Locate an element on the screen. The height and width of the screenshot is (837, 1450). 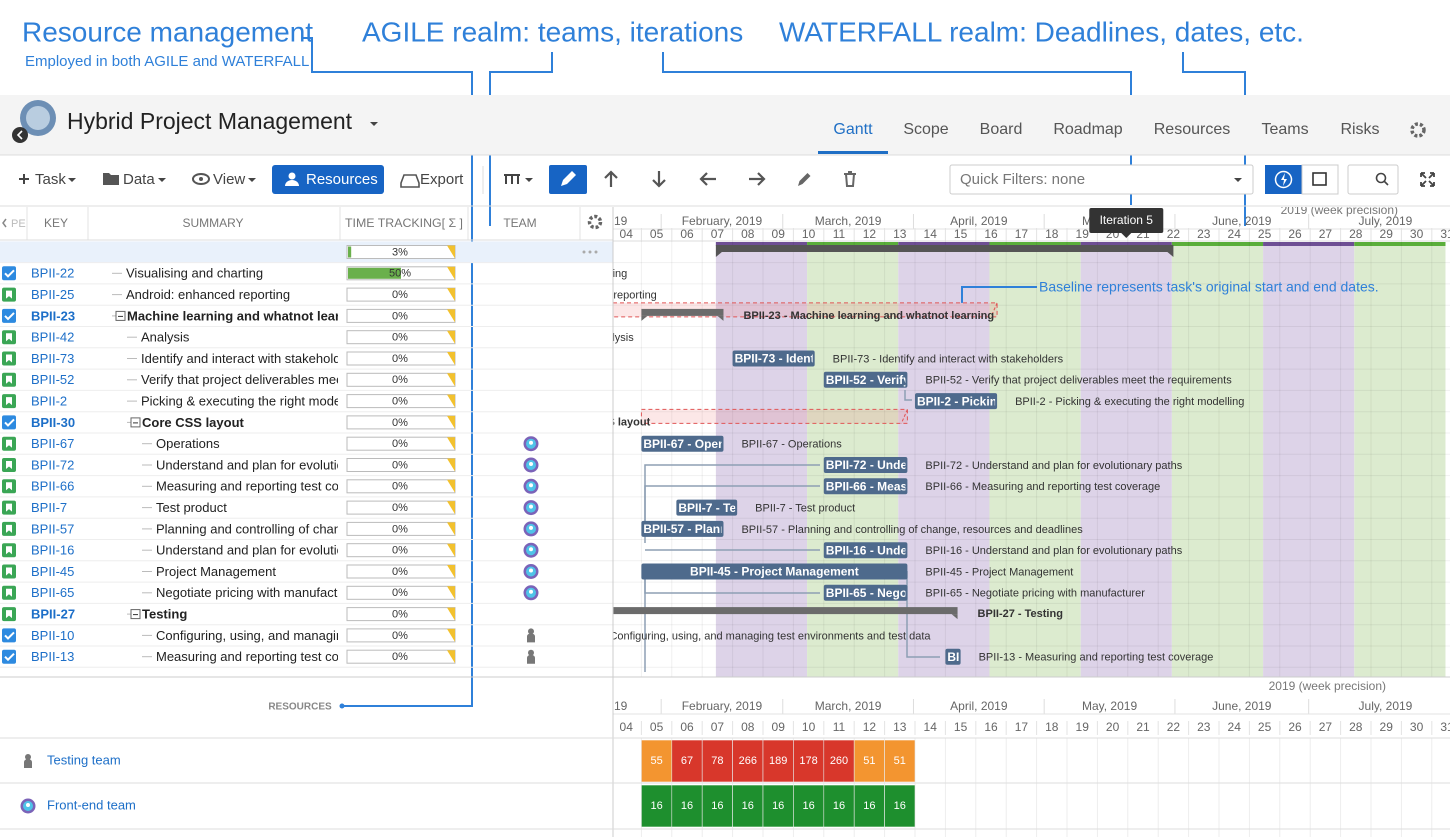
issue-key: BPII-72 is located at coordinates (52, 464).